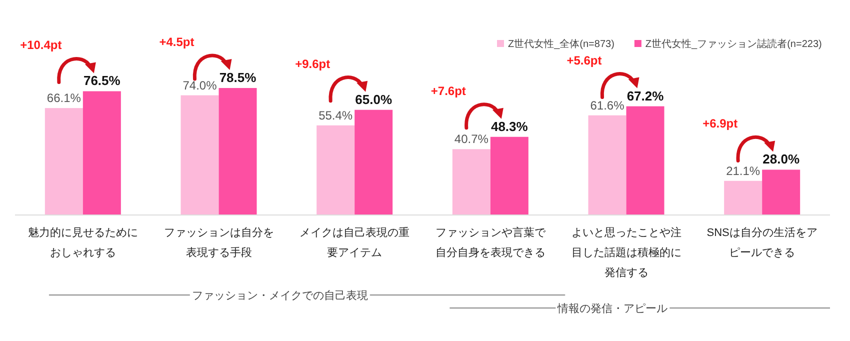  What do you see at coordinates (64, 98) in the screenshot?
I see `data-label: 66.1%` at bounding box center [64, 98].